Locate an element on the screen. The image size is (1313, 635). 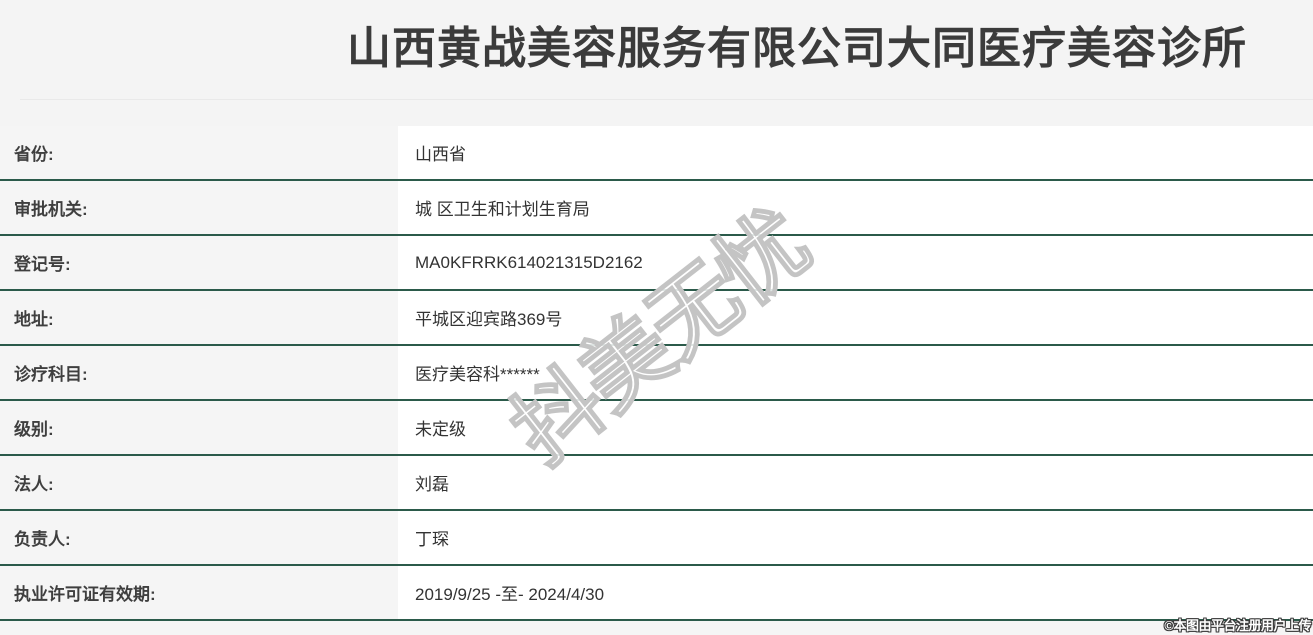
row-label: 法人: is located at coordinates (199, 482).